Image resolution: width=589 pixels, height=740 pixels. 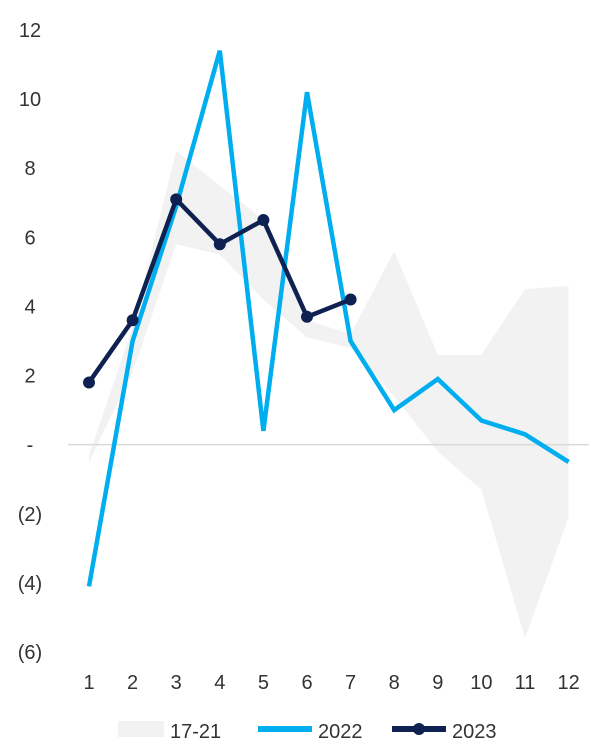 What do you see at coordinates (340, 730) in the screenshot?
I see `legend-label-2022: 2022` at bounding box center [340, 730].